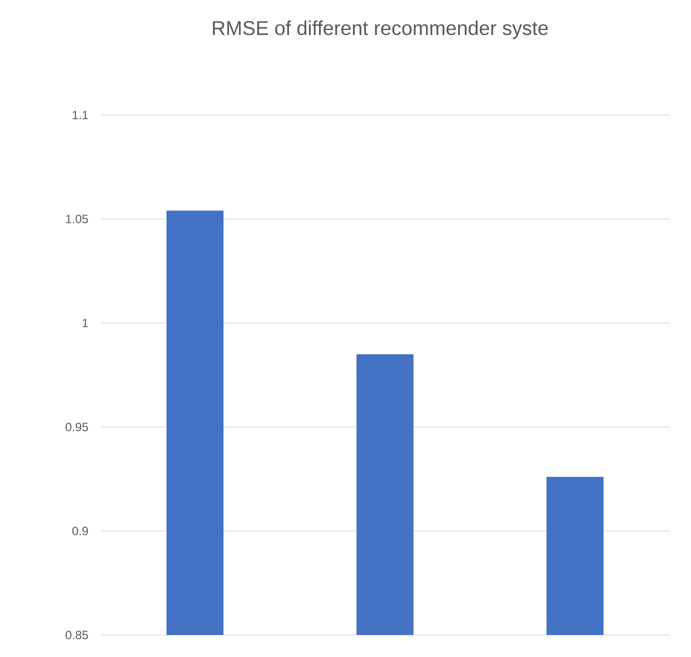  I want to click on y-tick-label: 1.05, so click(77, 219).